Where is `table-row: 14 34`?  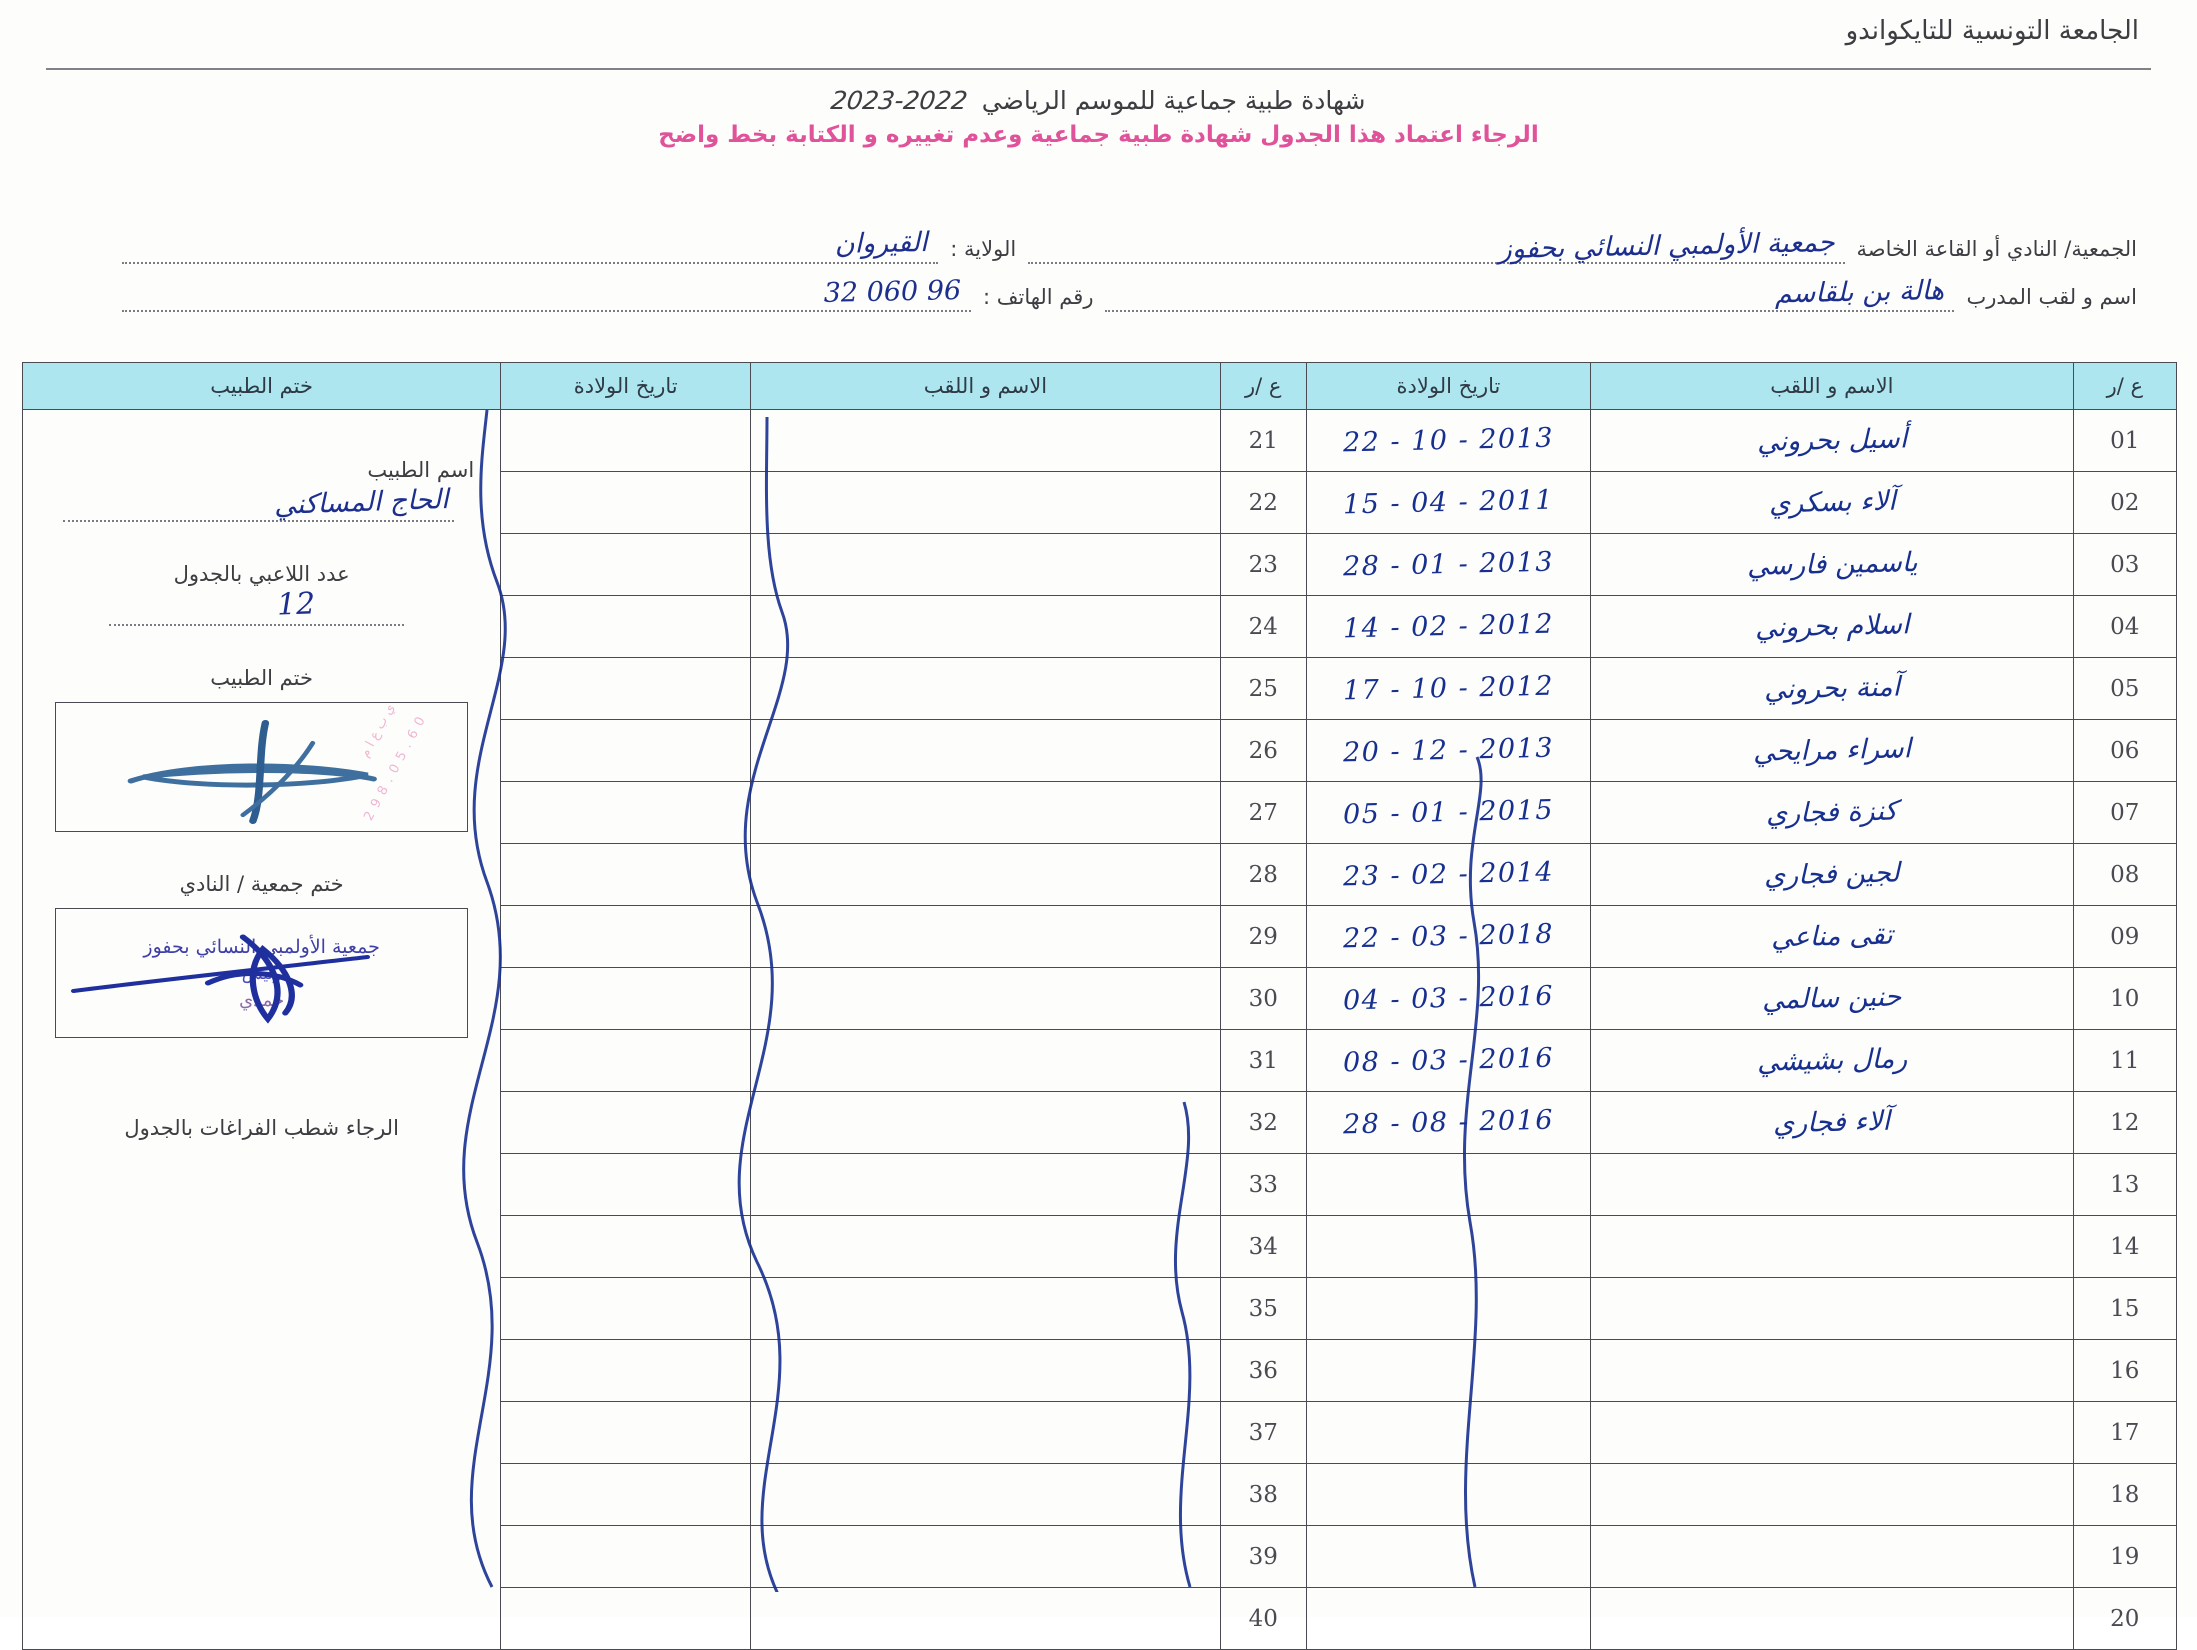 table-row: 14 34 is located at coordinates (1100, 1246).